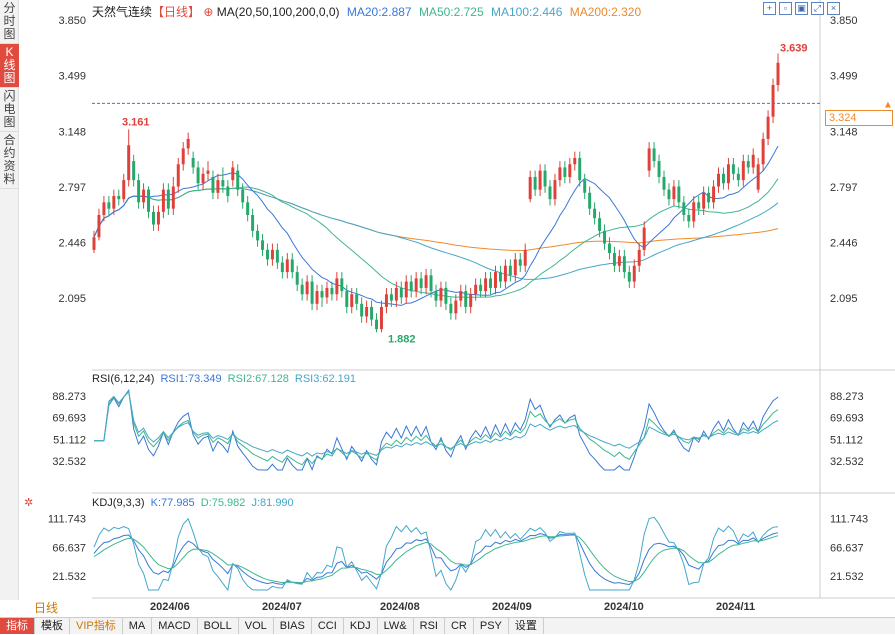  I want to click on tab-设置: 设置, so click(526, 626).